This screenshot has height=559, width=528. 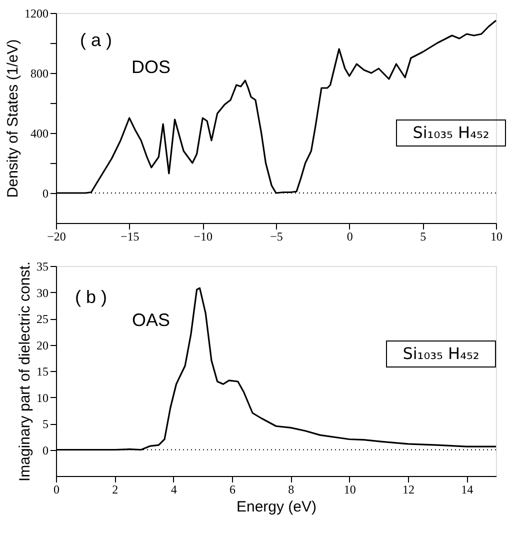 I want to click on y-tick-label: 15, so click(x=42, y=371).